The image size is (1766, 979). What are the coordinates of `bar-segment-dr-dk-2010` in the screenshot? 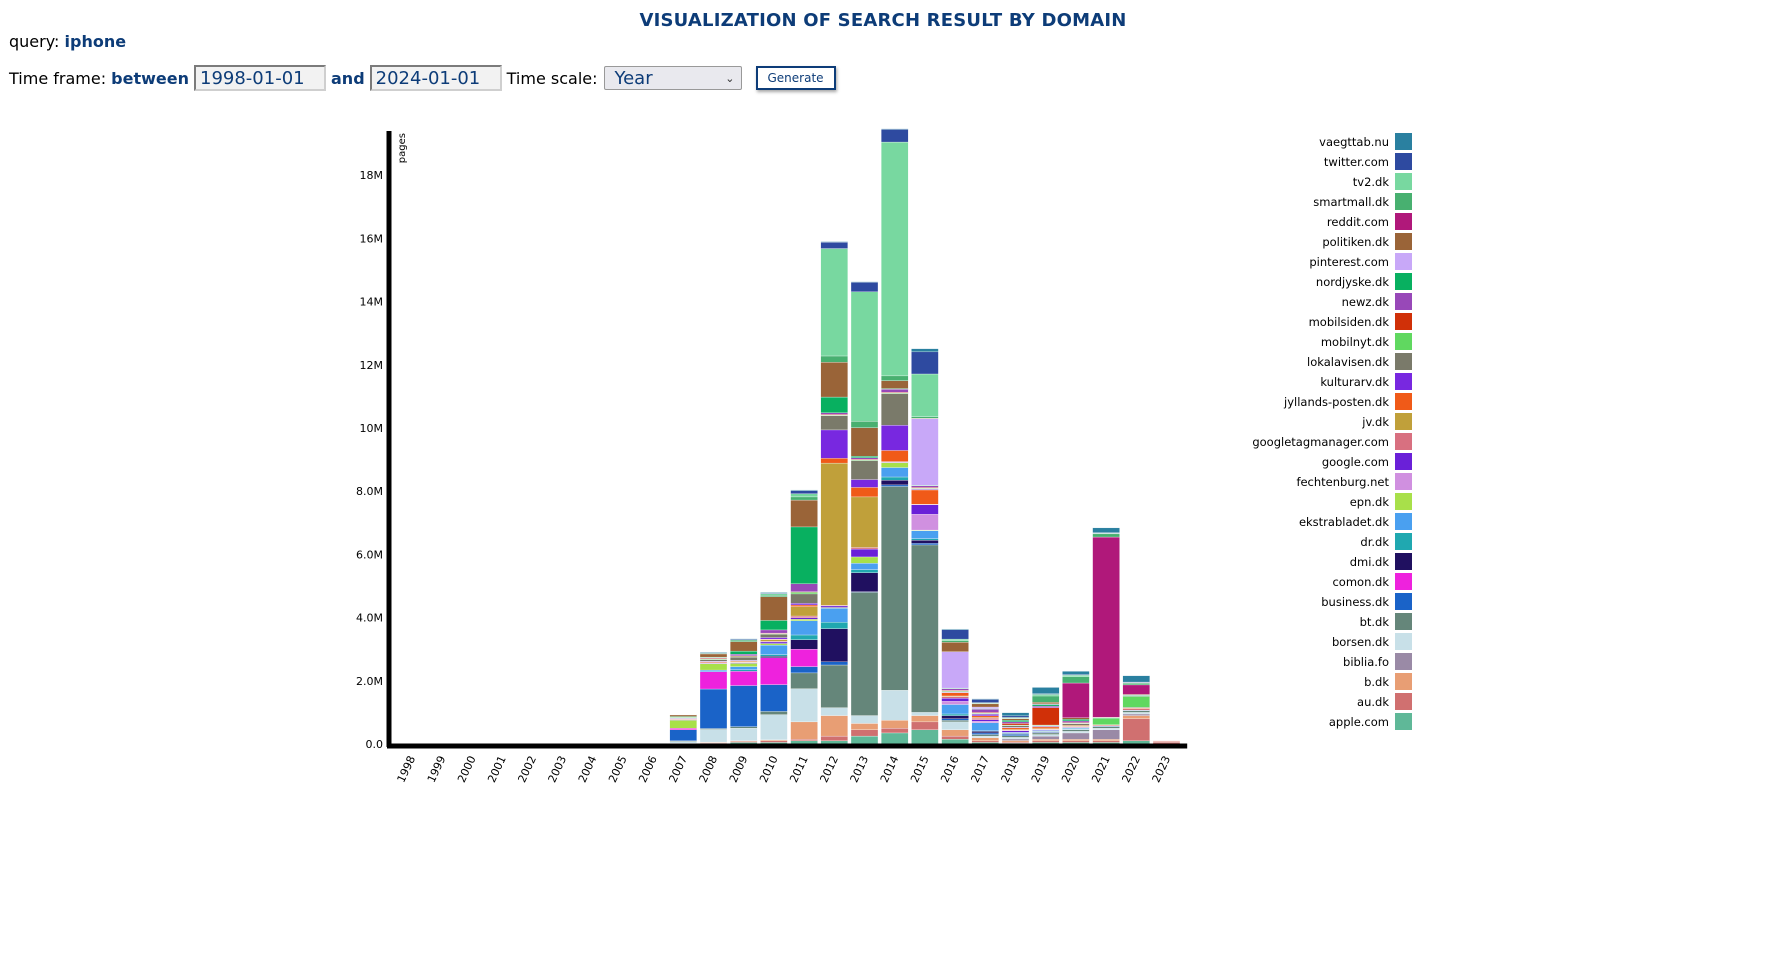 It's located at (774, 655).